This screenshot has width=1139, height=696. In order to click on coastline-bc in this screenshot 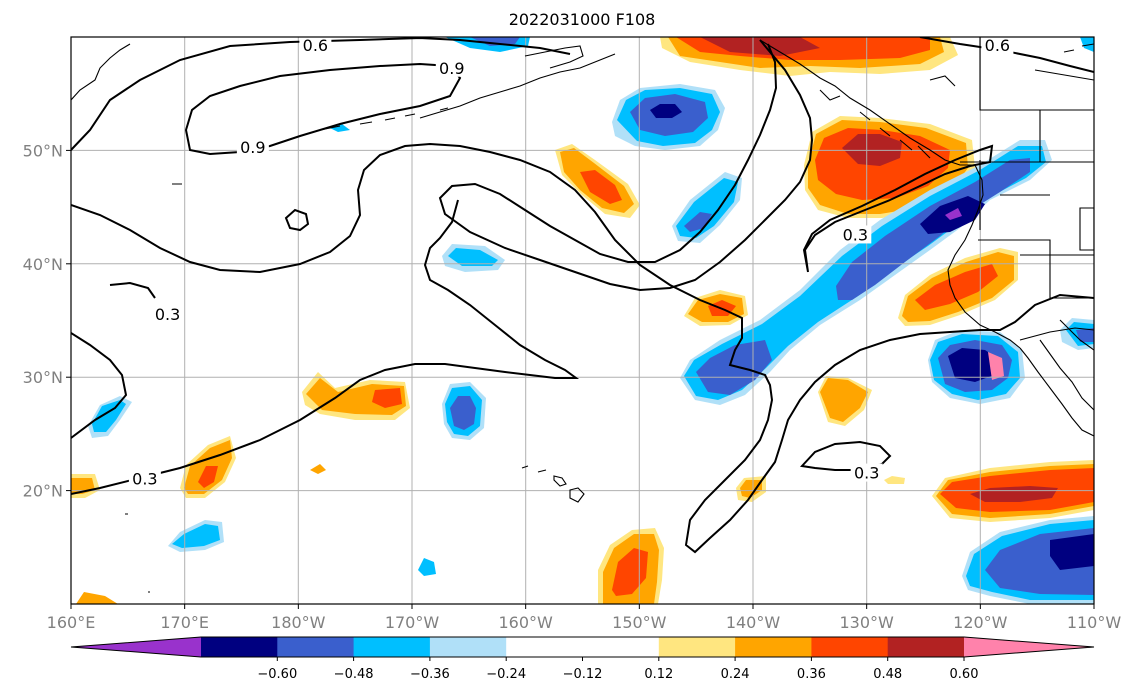, I will do `click(867, 102)`.